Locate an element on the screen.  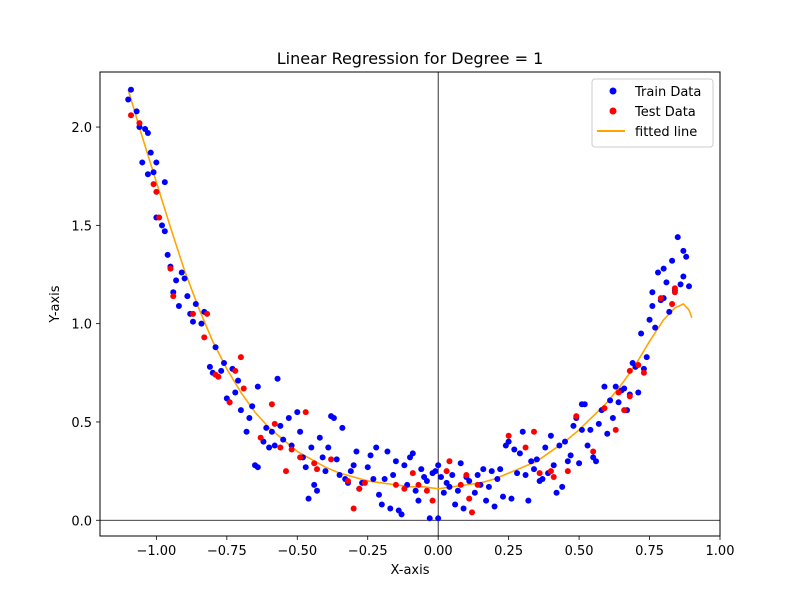
legend-marker-test is located at coordinates (613, 111).